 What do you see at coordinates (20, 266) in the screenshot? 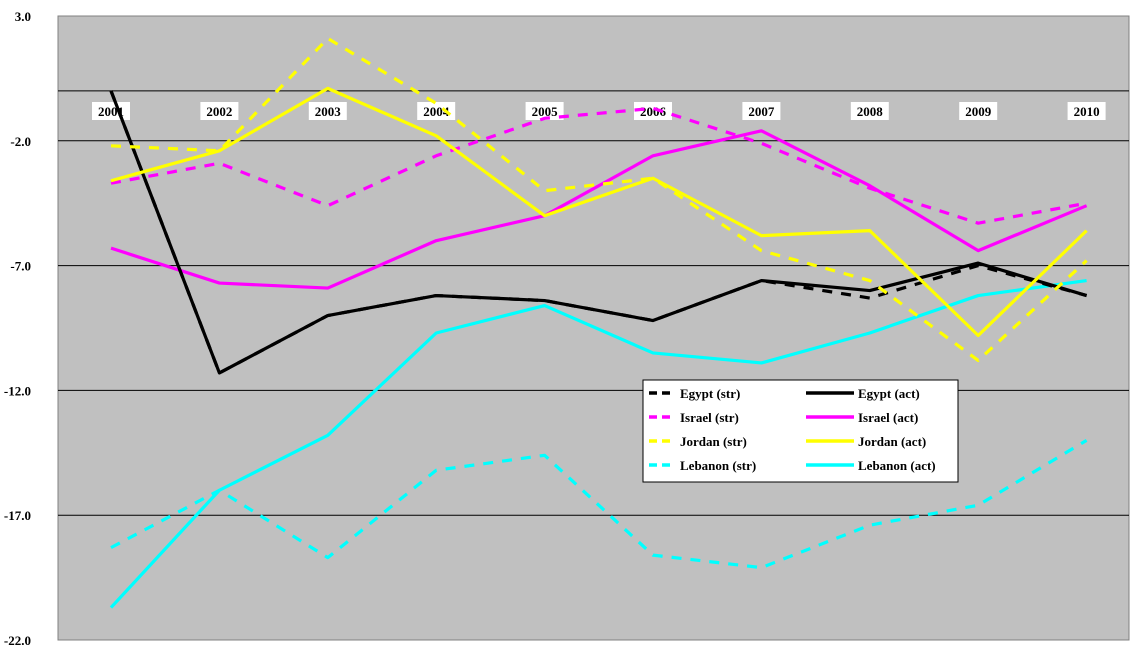
I see `y-tick-label: -7.0` at bounding box center [20, 266].